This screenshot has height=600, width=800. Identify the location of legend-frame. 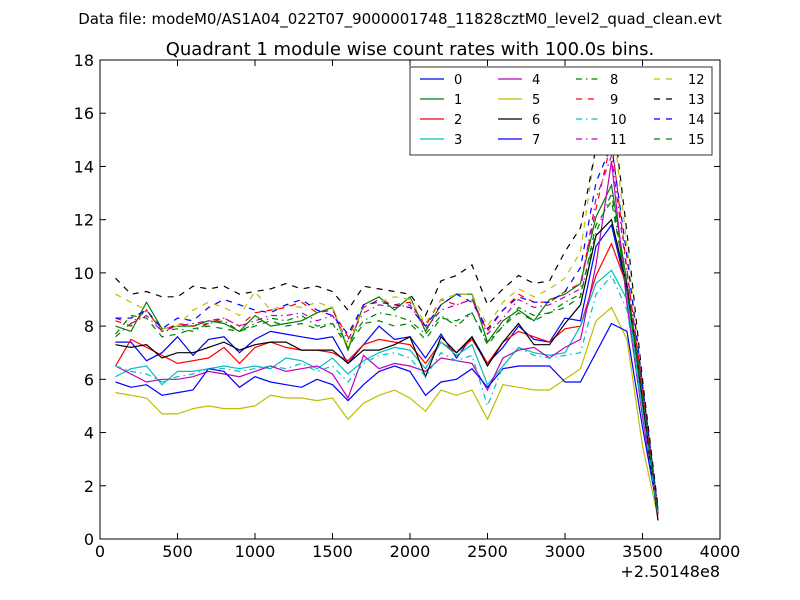
(561, 111).